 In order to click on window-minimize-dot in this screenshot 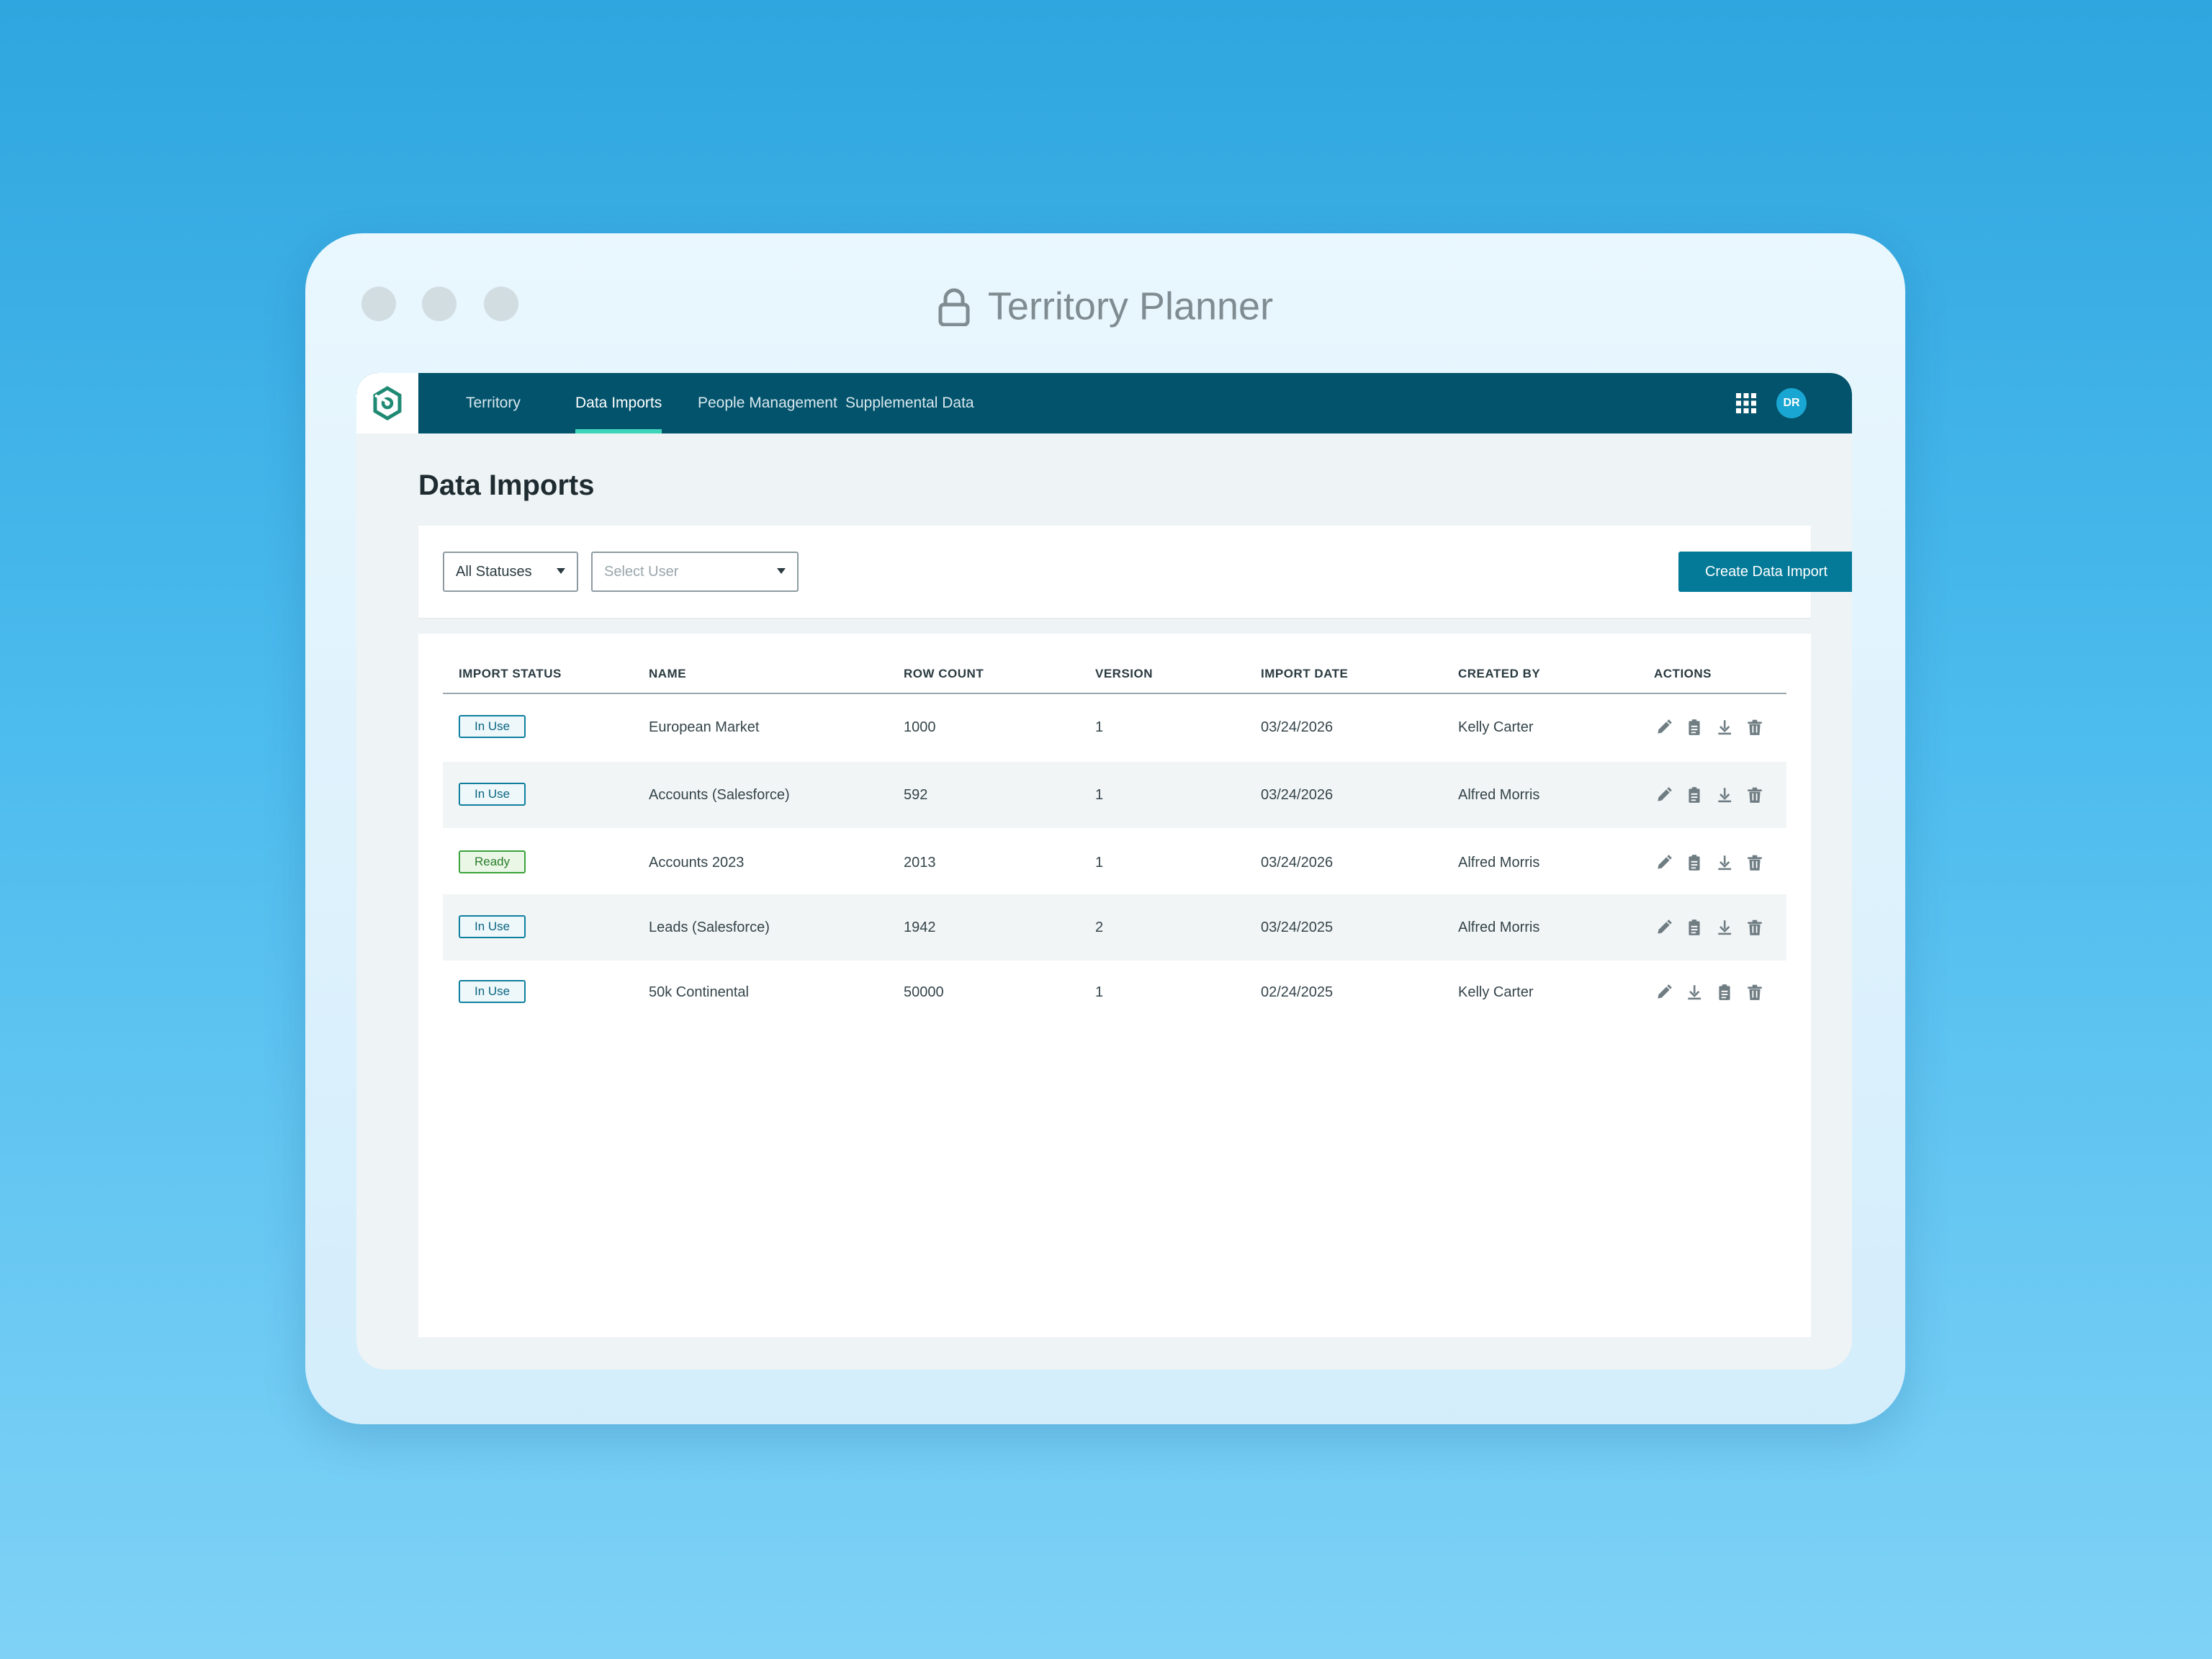, I will do `click(439, 304)`.